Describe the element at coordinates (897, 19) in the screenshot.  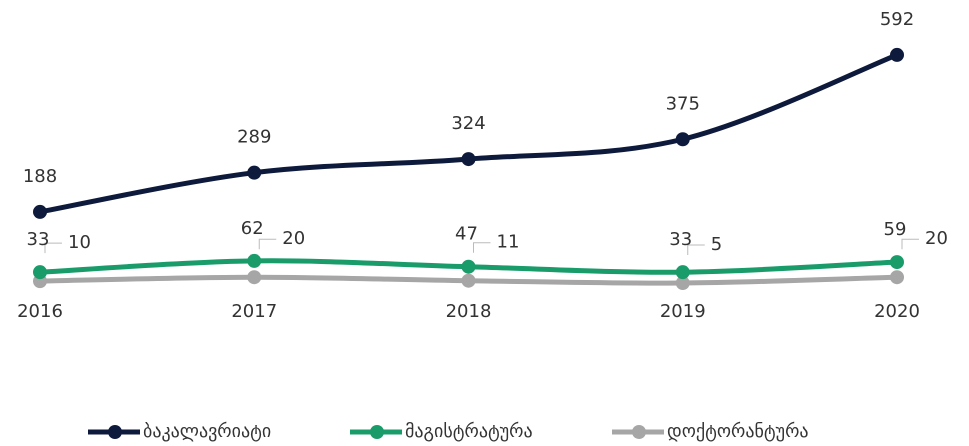
I see `data-label: 592` at that location.